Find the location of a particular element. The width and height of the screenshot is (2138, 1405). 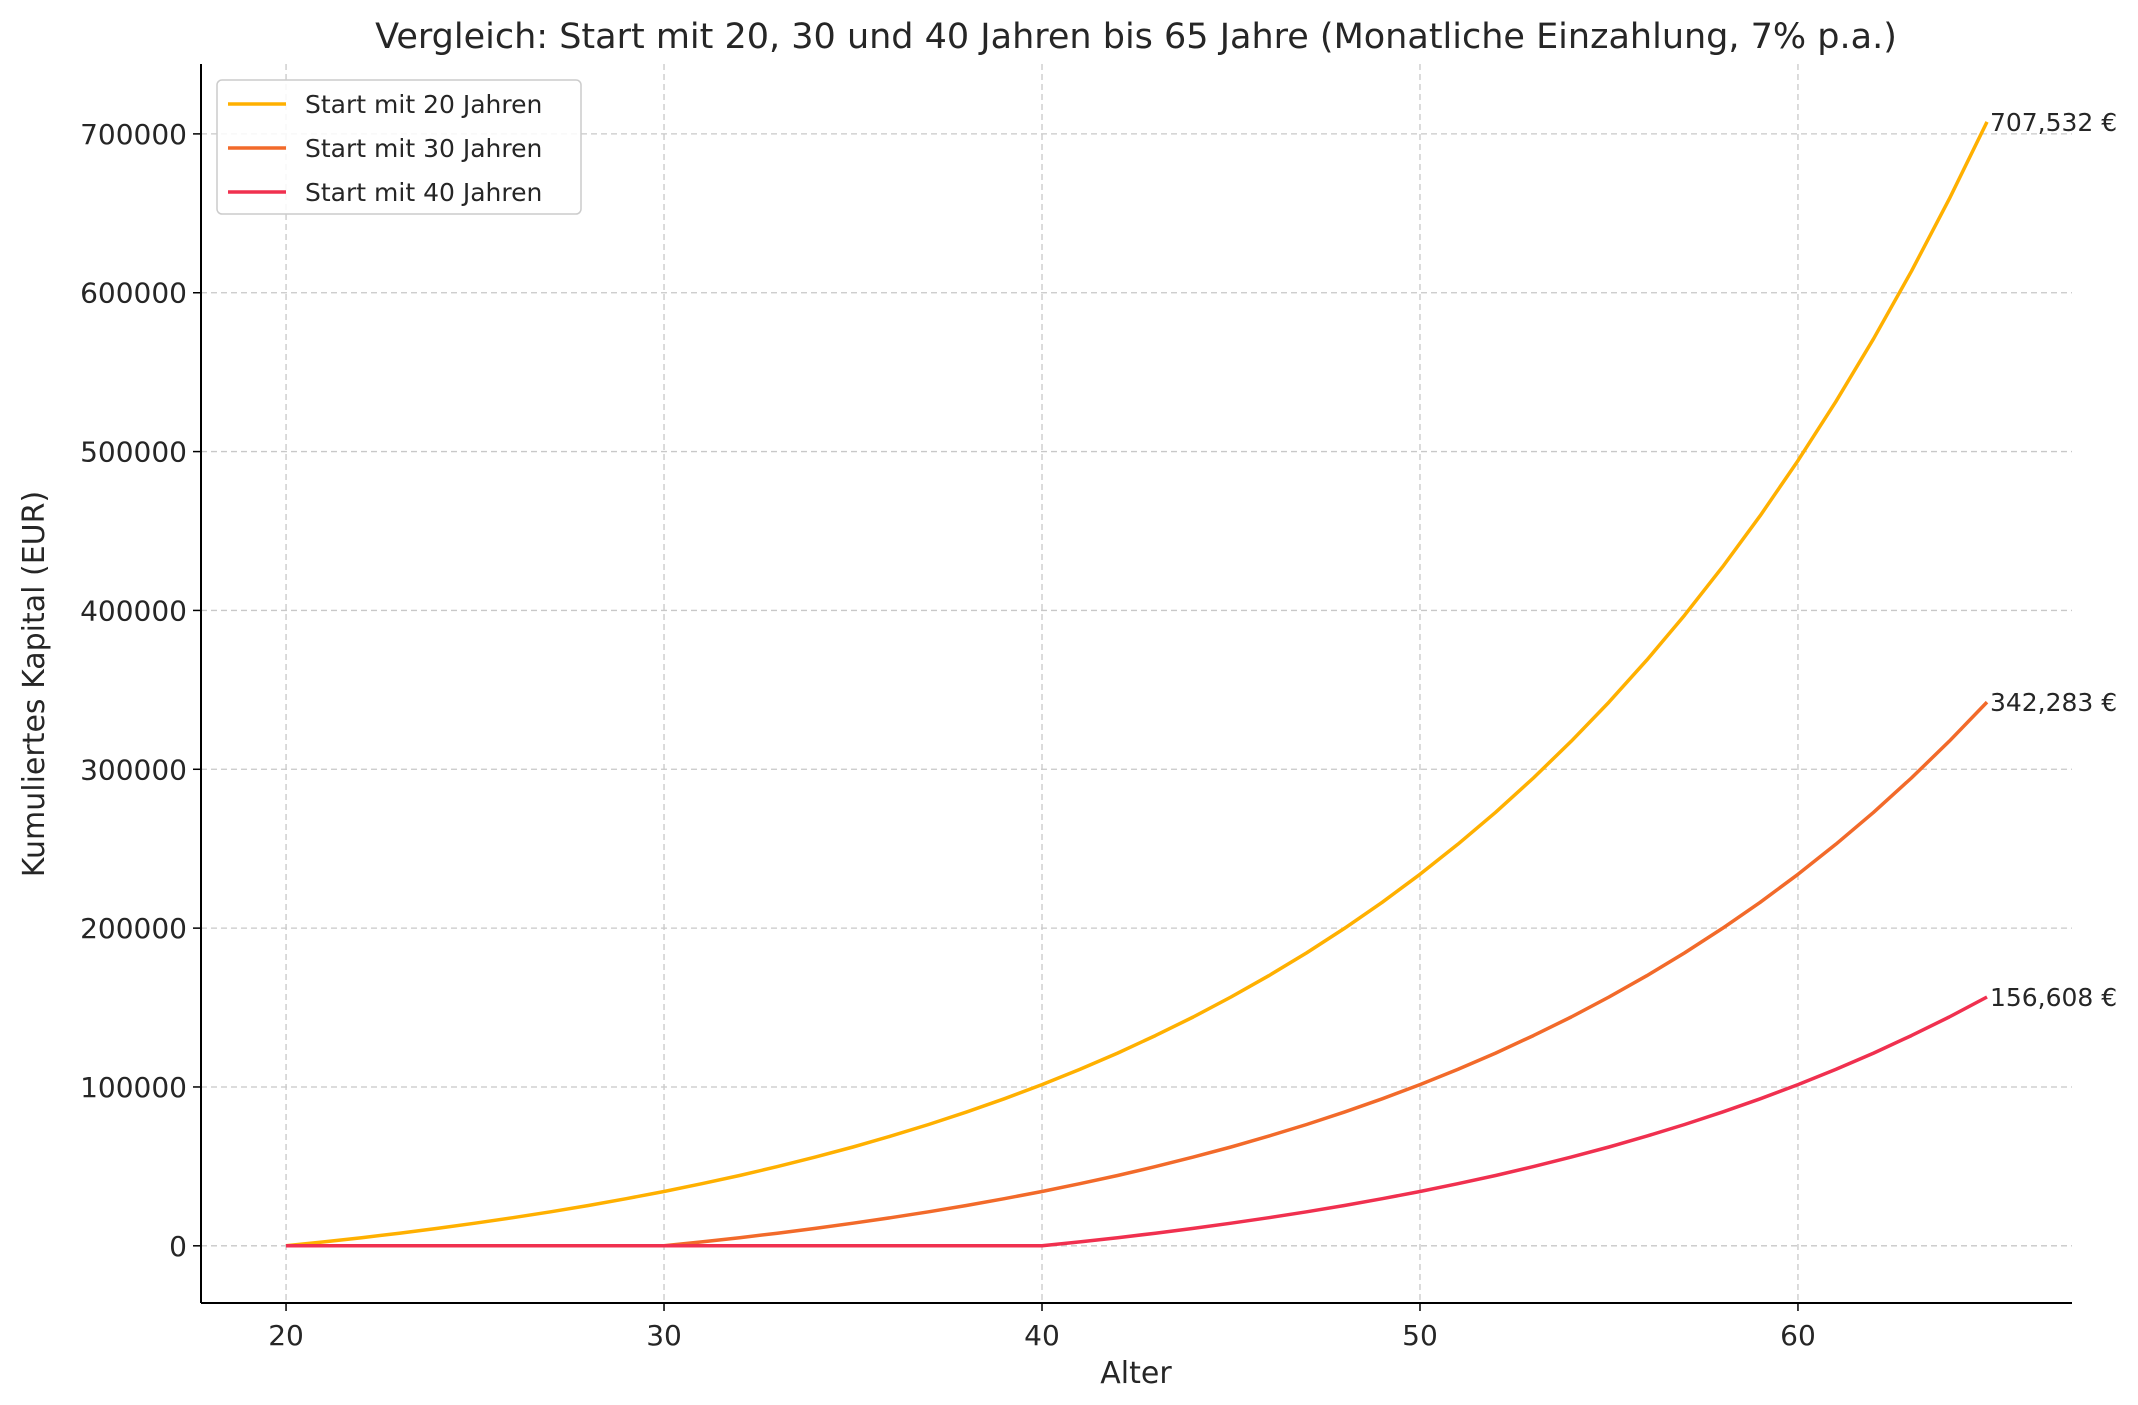

end-value-label: 342,283 € is located at coordinates (2053, 702).